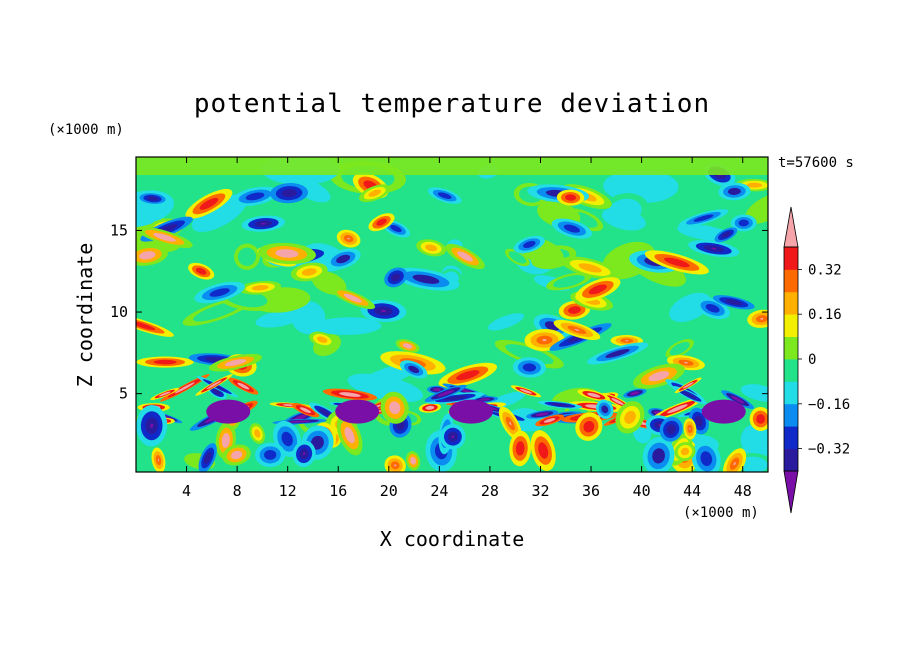 This screenshot has width=904, height=654. I want to click on y-tick-label: 15, so click(119, 230).